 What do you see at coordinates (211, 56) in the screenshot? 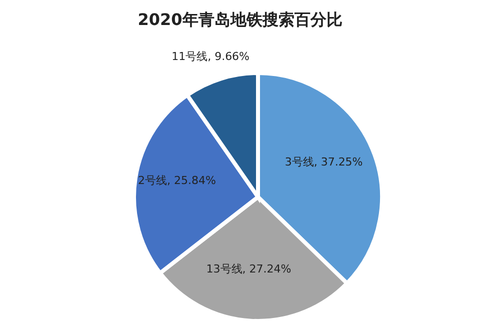
I see `slice-label: 11号线, 9.66%` at bounding box center [211, 56].